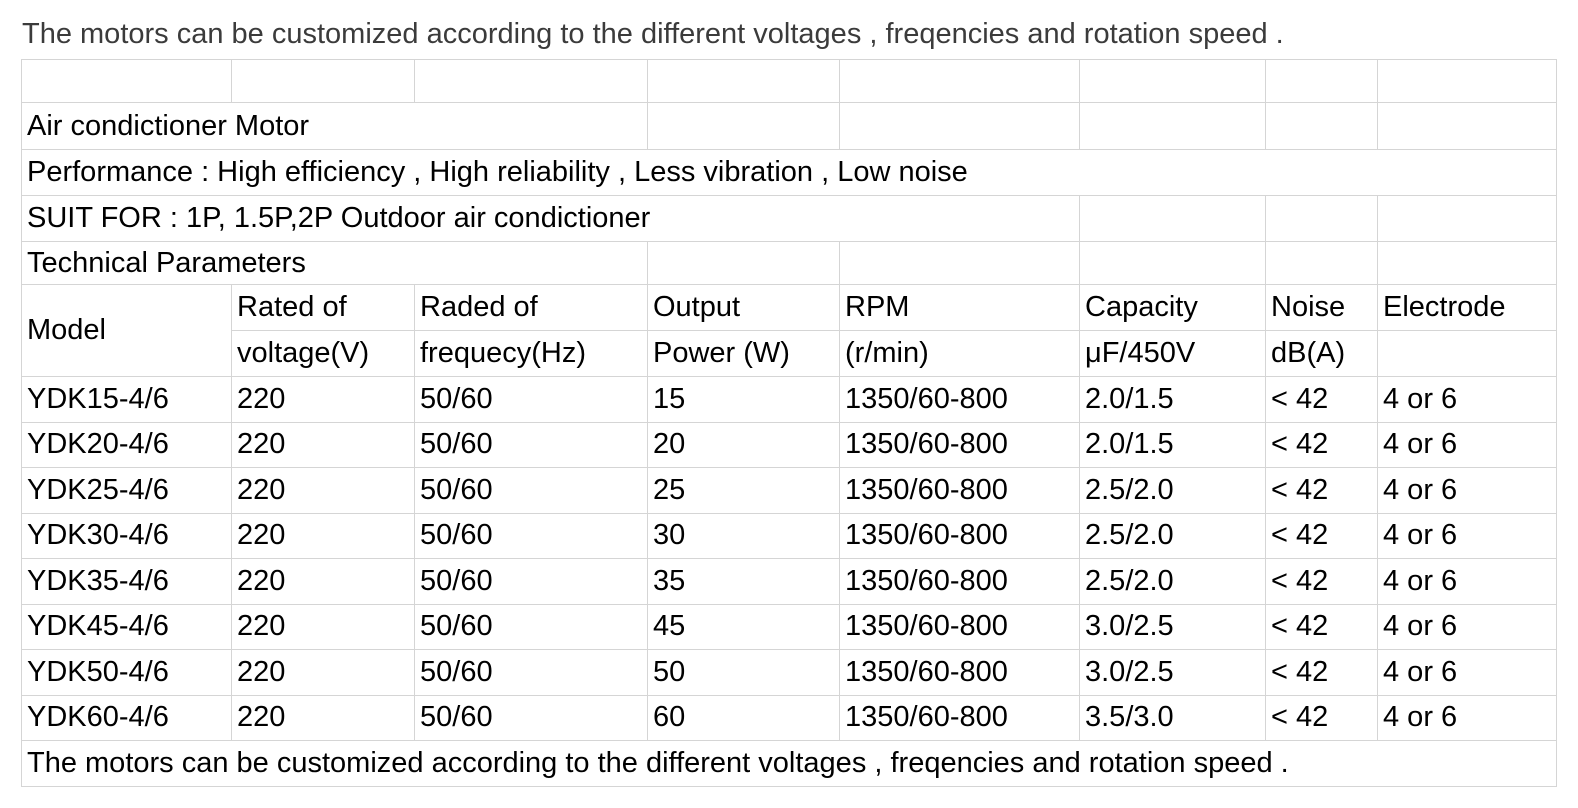  I want to click on cell-model: YDK60-4/6, so click(126, 717).